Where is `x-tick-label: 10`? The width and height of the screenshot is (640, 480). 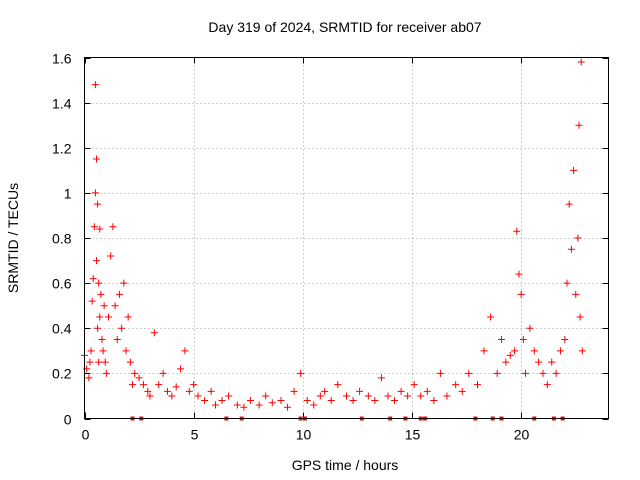 x-tick-label: 10 is located at coordinates (304, 435).